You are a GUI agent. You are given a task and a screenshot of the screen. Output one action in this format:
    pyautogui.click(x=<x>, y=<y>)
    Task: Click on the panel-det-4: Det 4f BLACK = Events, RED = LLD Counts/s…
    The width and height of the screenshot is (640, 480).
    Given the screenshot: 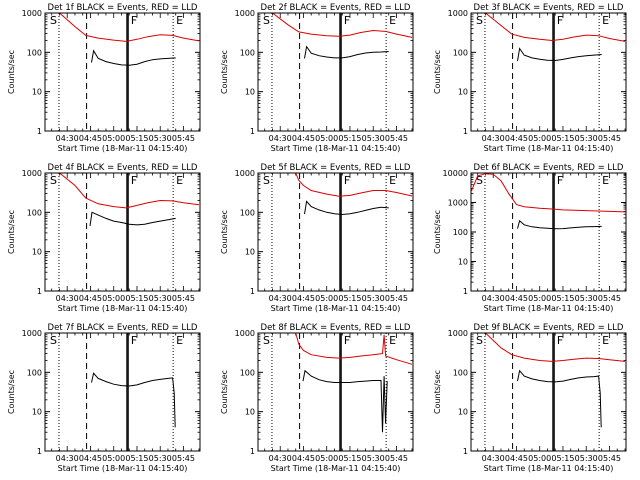 What is the action you would take?
    pyautogui.click(x=104, y=238)
    